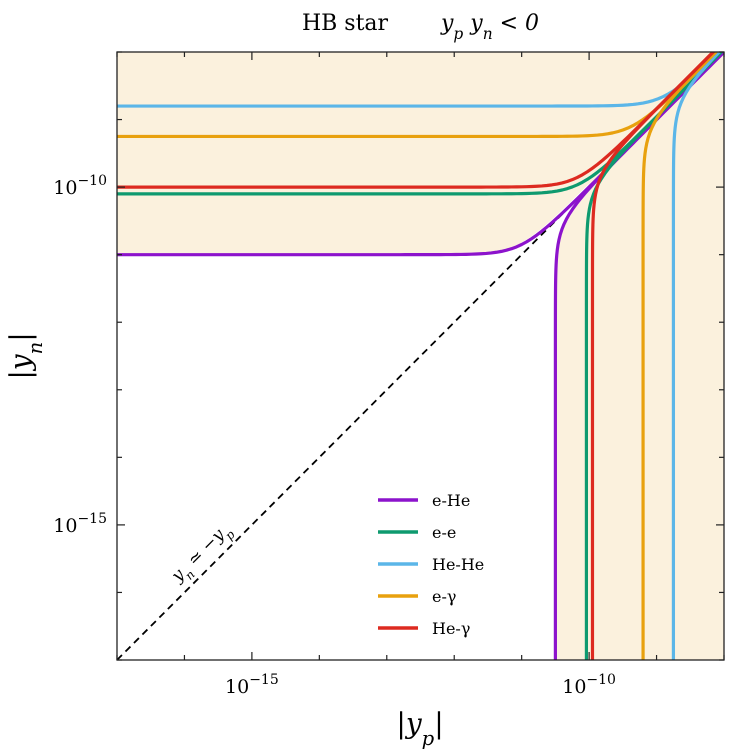  I want to click on chart-title-left: HB star, so click(345, 23).